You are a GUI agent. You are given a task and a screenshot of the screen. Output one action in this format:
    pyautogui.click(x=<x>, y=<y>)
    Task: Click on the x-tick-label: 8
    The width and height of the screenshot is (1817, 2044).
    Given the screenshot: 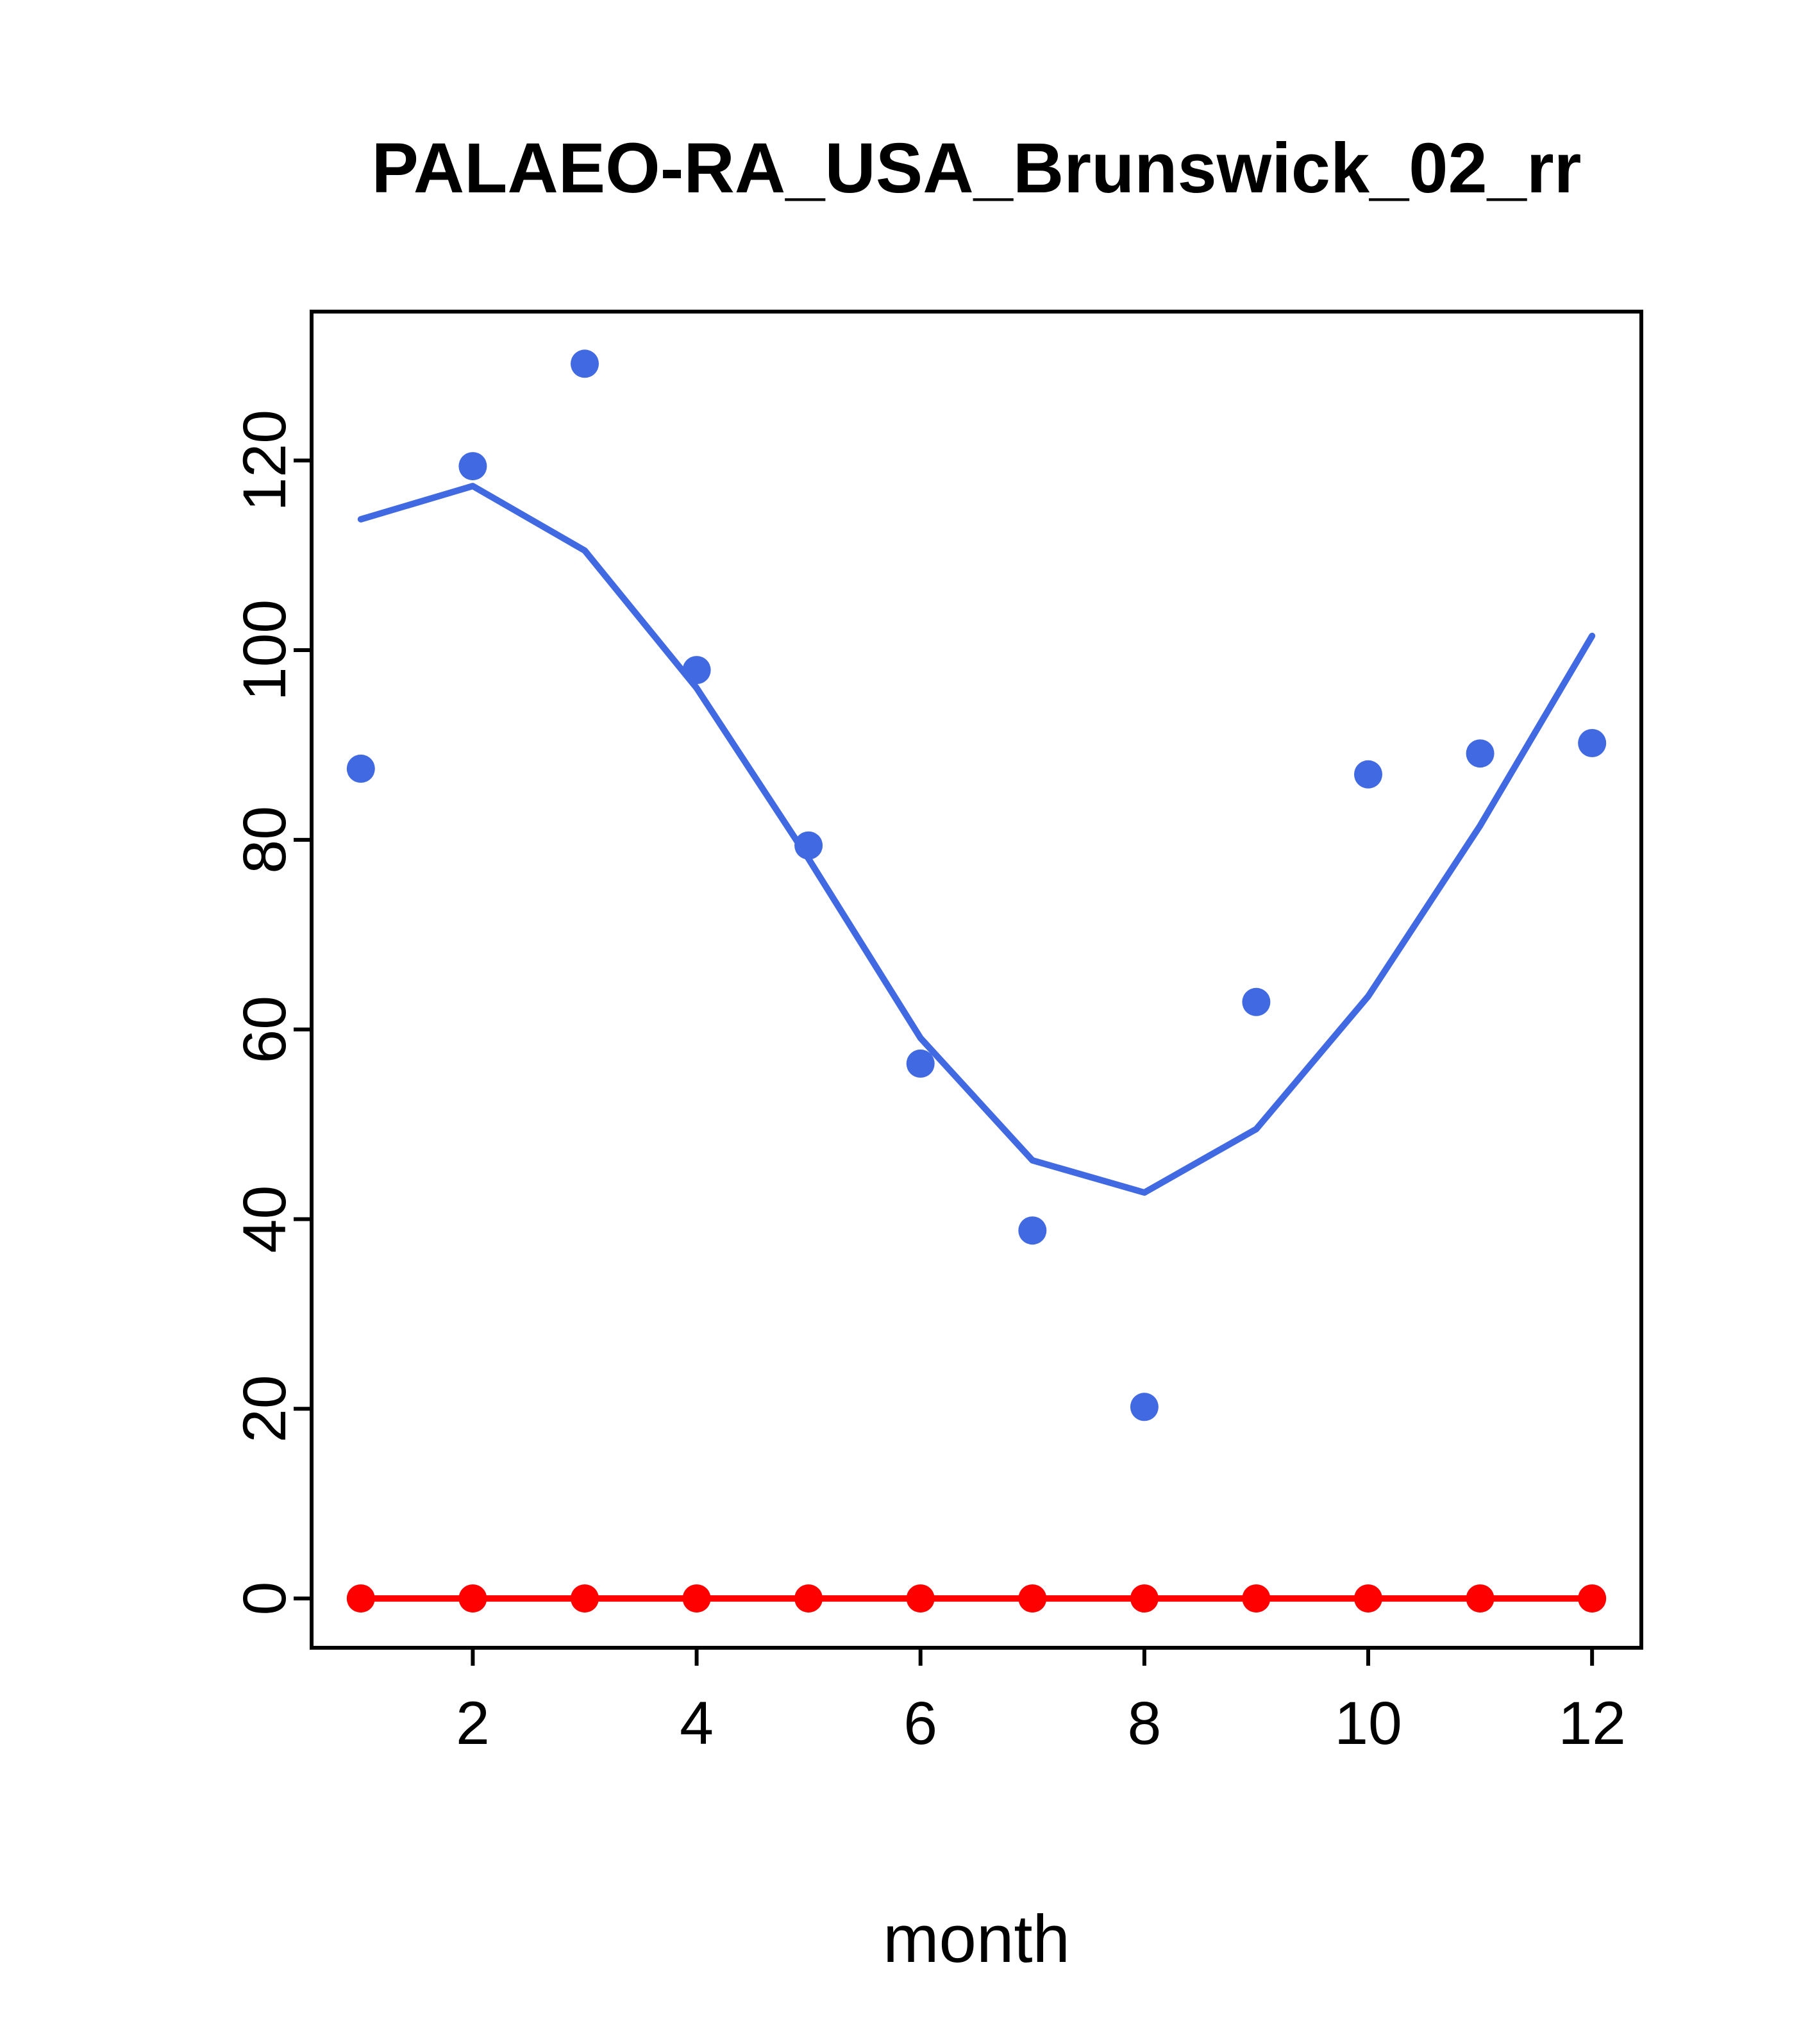 What is the action you would take?
    pyautogui.click(x=1144, y=1723)
    